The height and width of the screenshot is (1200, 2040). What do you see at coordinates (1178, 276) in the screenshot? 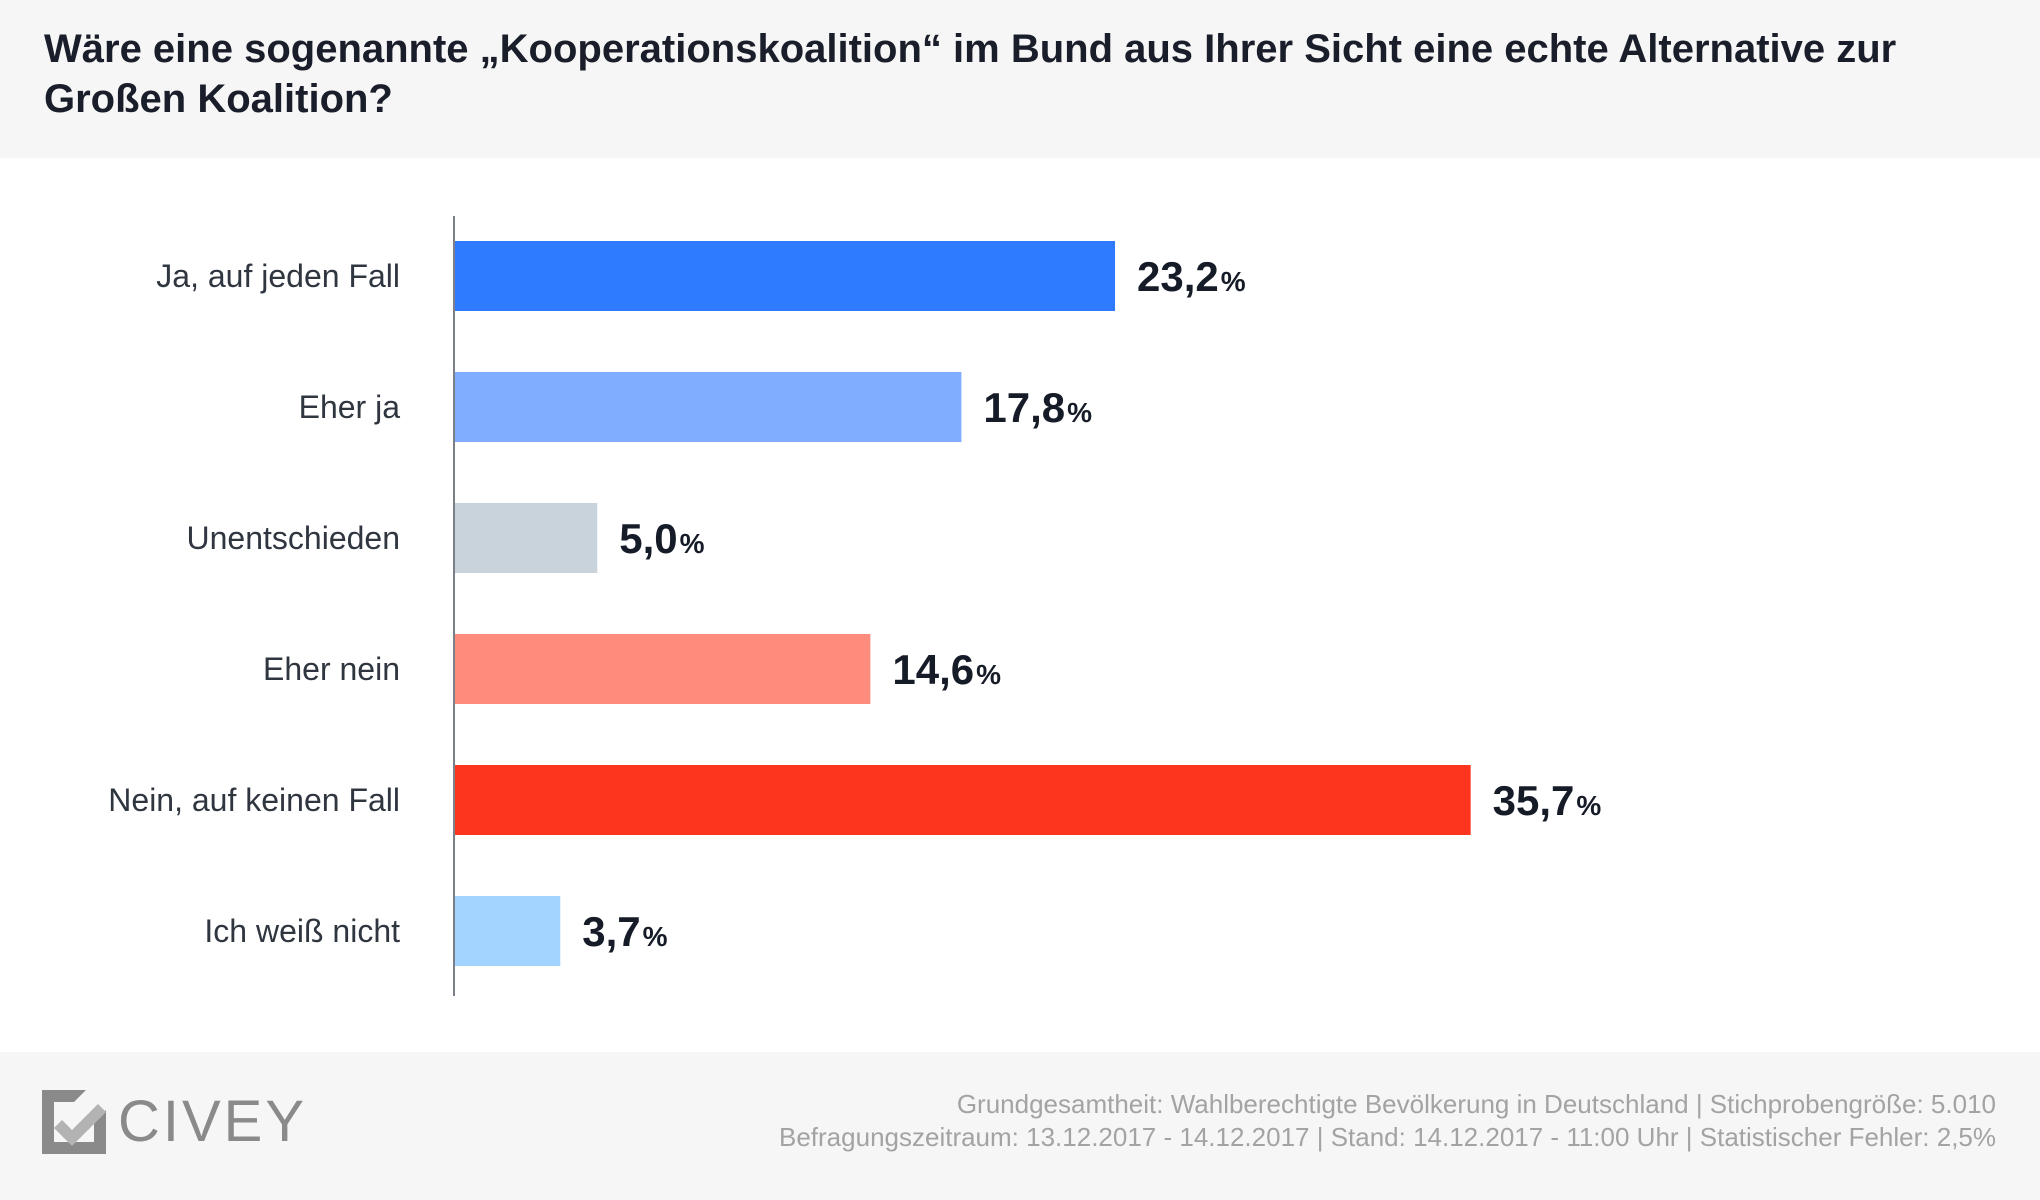
I see `data-label-value: 23,2` at bounding box center [1178, 276].